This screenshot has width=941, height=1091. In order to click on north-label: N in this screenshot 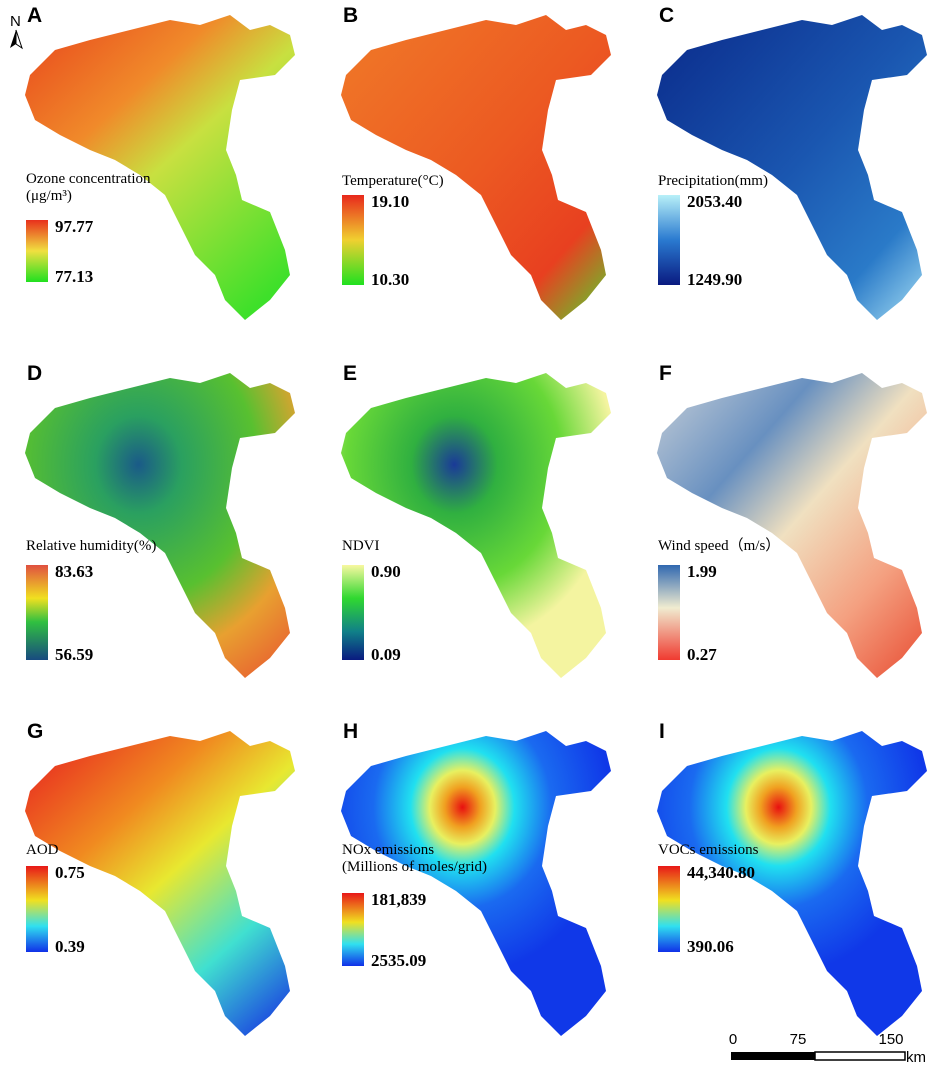, I will do `click(15, 21)`.